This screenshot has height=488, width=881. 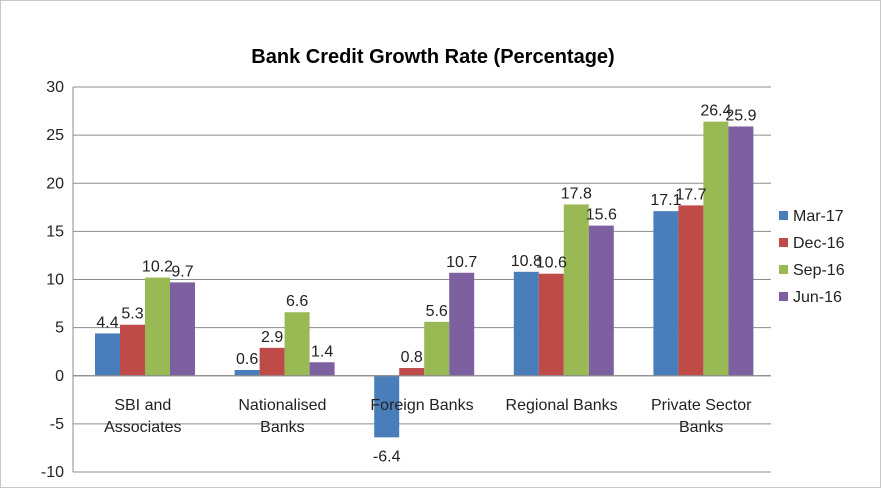 I want to click on data-label: 4.4, so click(x=107, y=322).